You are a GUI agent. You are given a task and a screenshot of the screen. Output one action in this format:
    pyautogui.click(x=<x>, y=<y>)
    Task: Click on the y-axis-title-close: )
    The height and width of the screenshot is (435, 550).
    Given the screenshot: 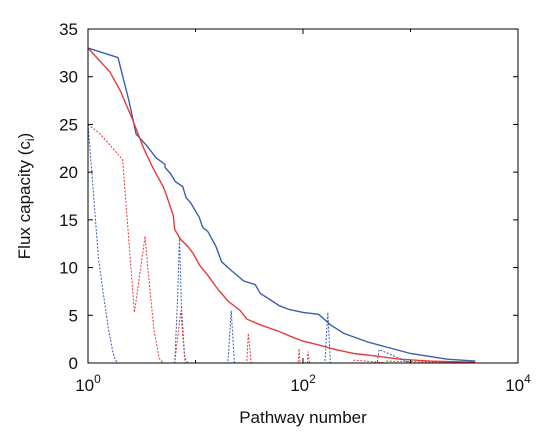 What is the action you would take?
    pyautogui.click(x=24, y=136)
    